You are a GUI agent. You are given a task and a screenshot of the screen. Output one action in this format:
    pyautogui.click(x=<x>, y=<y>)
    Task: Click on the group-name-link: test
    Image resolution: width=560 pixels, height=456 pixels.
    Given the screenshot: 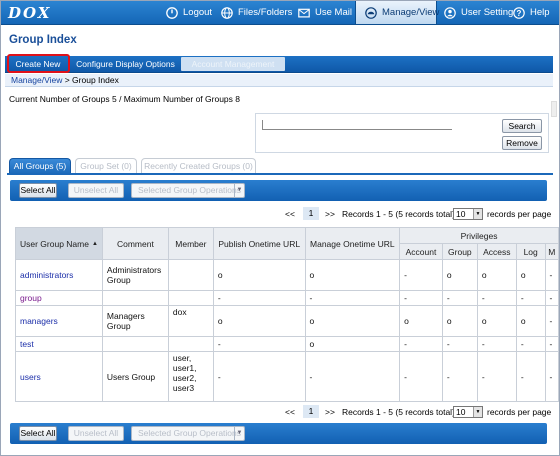 What is the action you would take?
    pyautogui.click(x=59, y=344)
    